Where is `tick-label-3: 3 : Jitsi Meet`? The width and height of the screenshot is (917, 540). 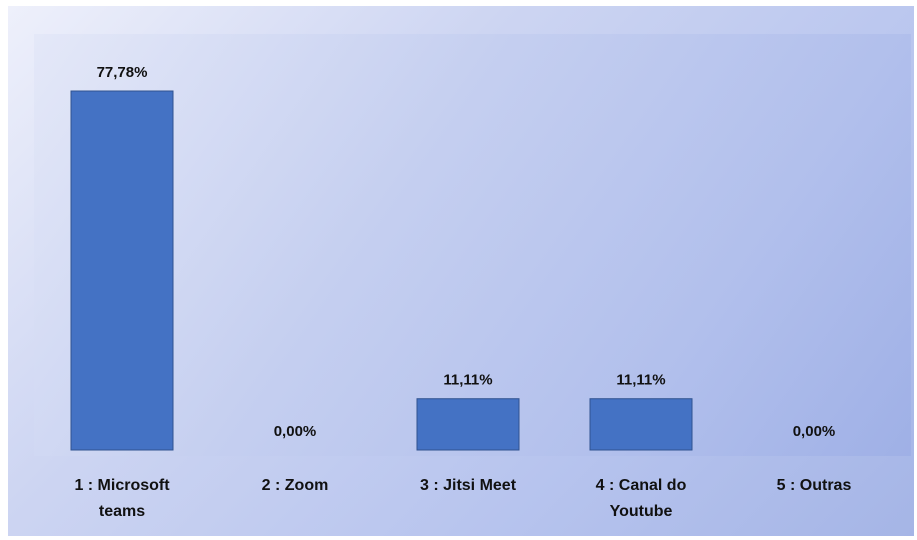 tick-label-3: 3 : Jitsi Meet is located at coordinates (468, 485).